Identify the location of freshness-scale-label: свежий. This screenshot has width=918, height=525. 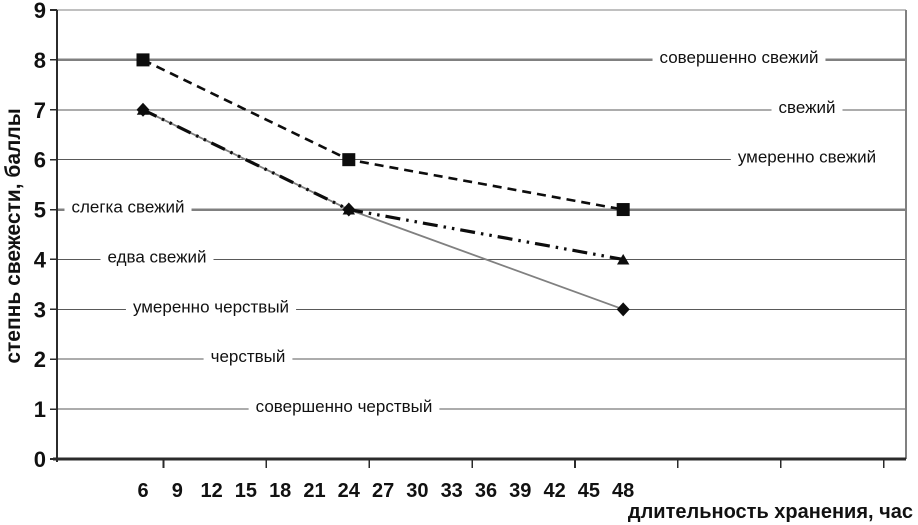
(807, 107).